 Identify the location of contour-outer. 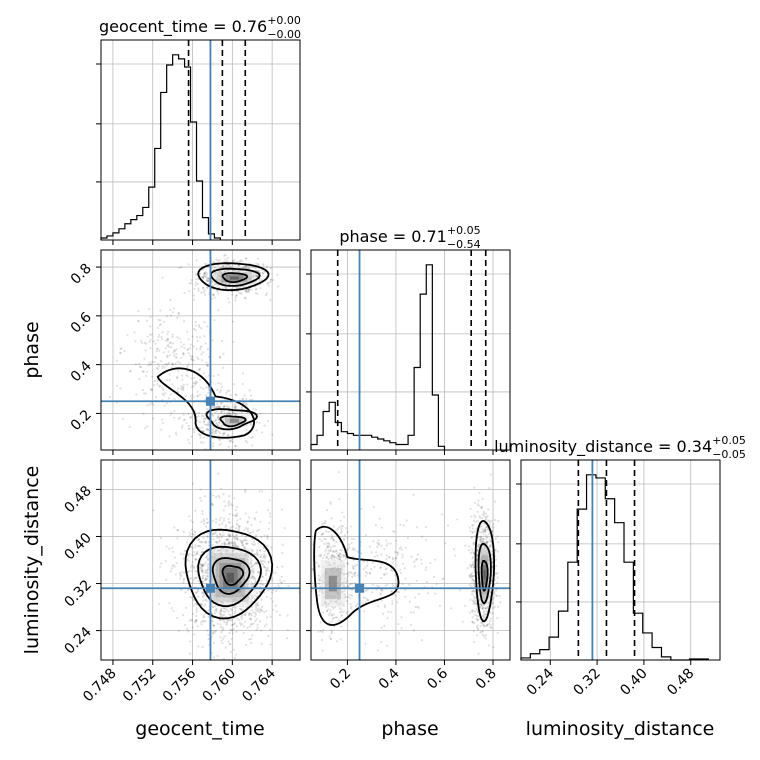
(233, 277).